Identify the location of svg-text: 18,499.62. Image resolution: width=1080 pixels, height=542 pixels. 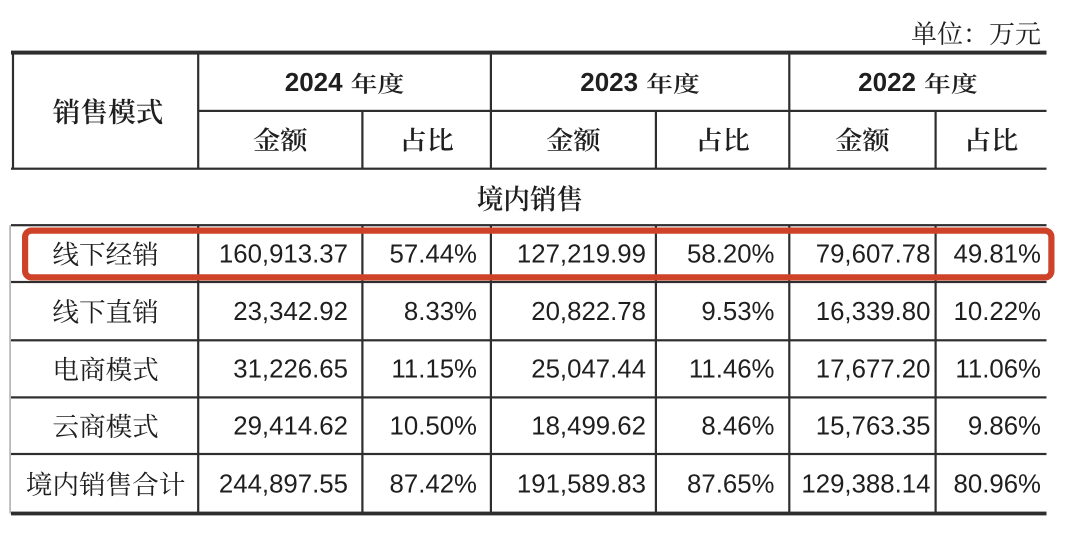
(588, 427).